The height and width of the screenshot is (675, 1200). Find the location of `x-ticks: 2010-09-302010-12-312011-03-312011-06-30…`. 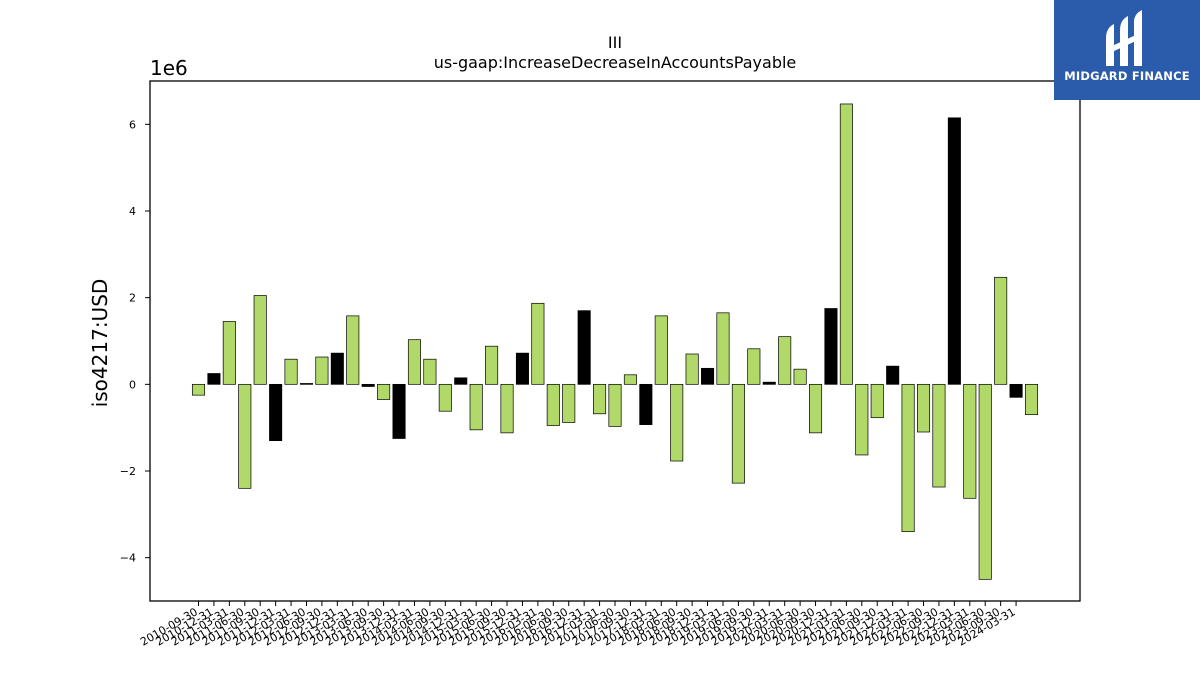

x-ticks: 2010-09-302010-12-312011-03-312011-06-30… is located at coordinates (578, 625).